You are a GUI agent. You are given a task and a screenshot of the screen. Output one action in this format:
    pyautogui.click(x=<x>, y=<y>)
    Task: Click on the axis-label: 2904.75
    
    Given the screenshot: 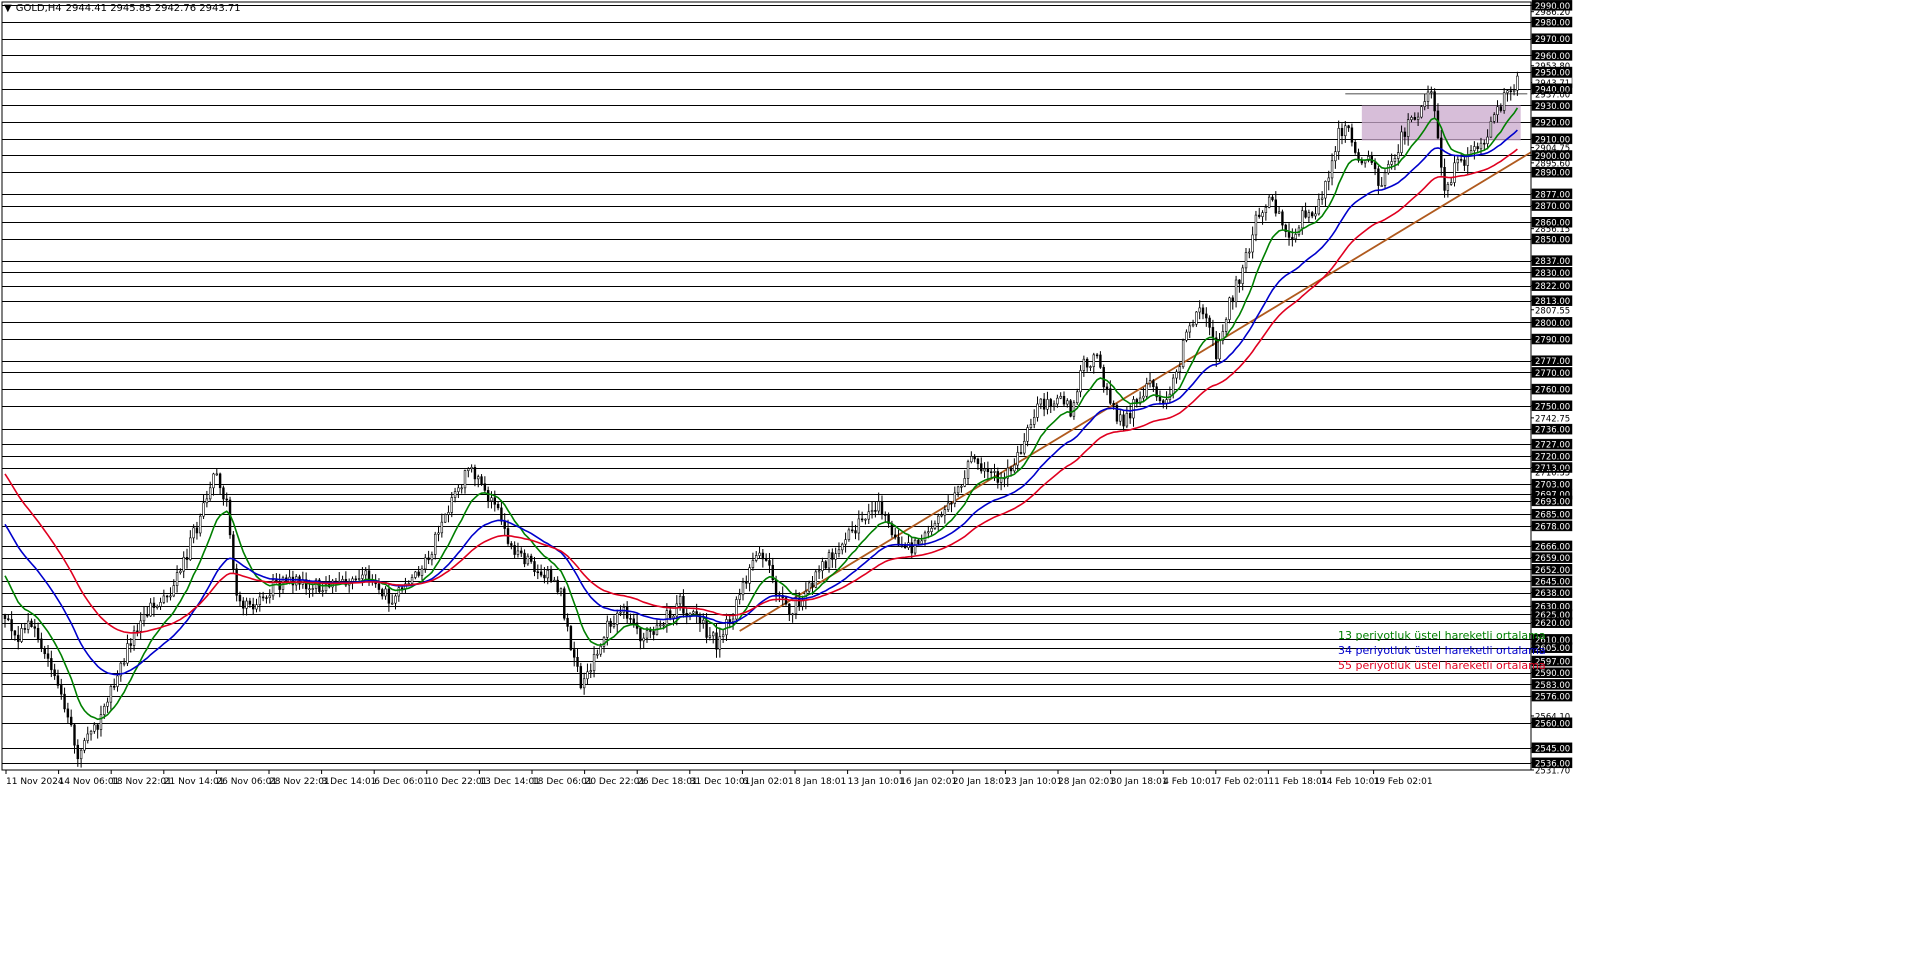 What is the action you would take?
    pyautogui.click(x=1552, y=149)
    